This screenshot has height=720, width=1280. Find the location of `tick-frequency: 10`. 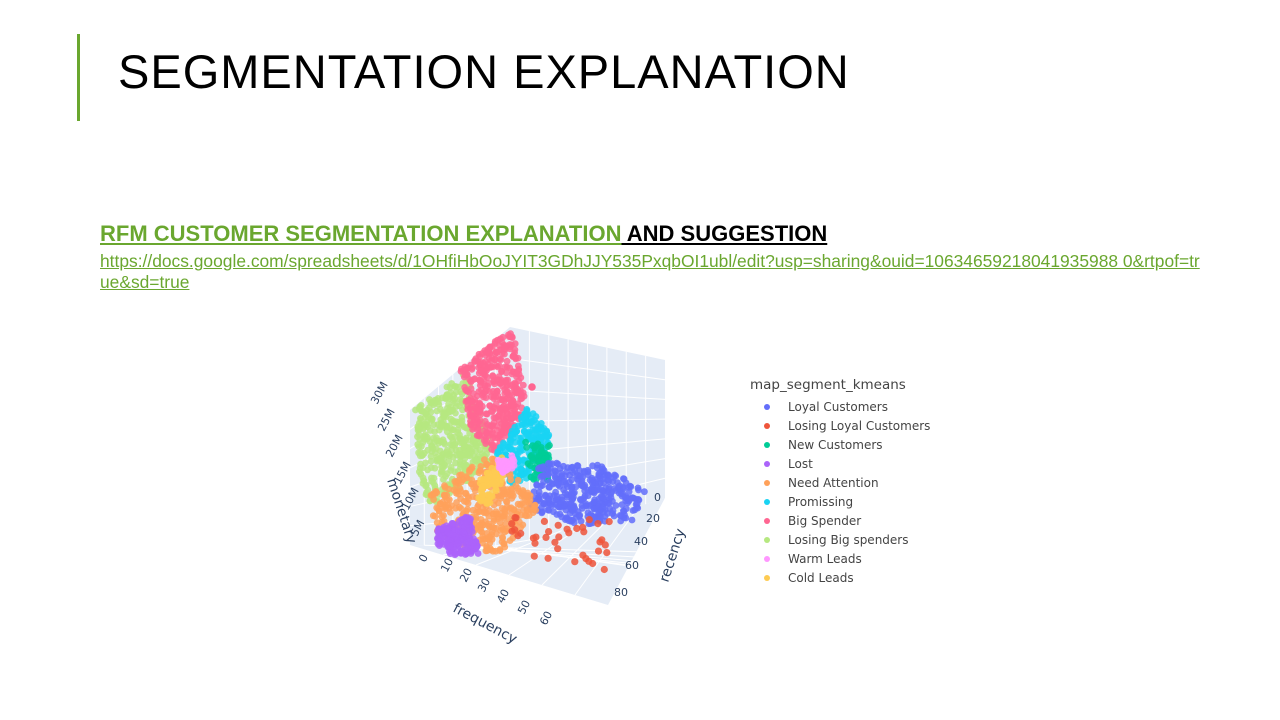

tick-frequency: 10 is located at coordinates (447, 565).